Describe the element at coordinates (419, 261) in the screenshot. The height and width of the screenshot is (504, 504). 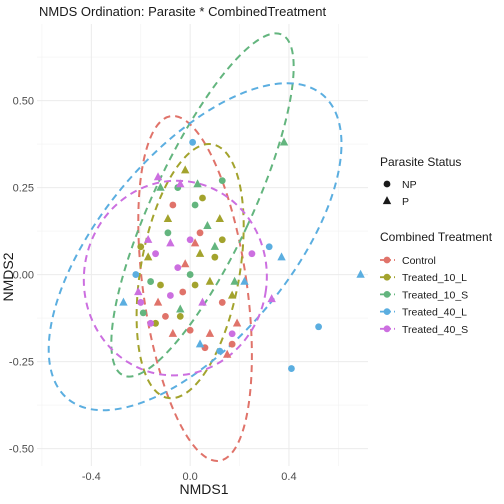
I see `legend-label-control: Control` at that location.